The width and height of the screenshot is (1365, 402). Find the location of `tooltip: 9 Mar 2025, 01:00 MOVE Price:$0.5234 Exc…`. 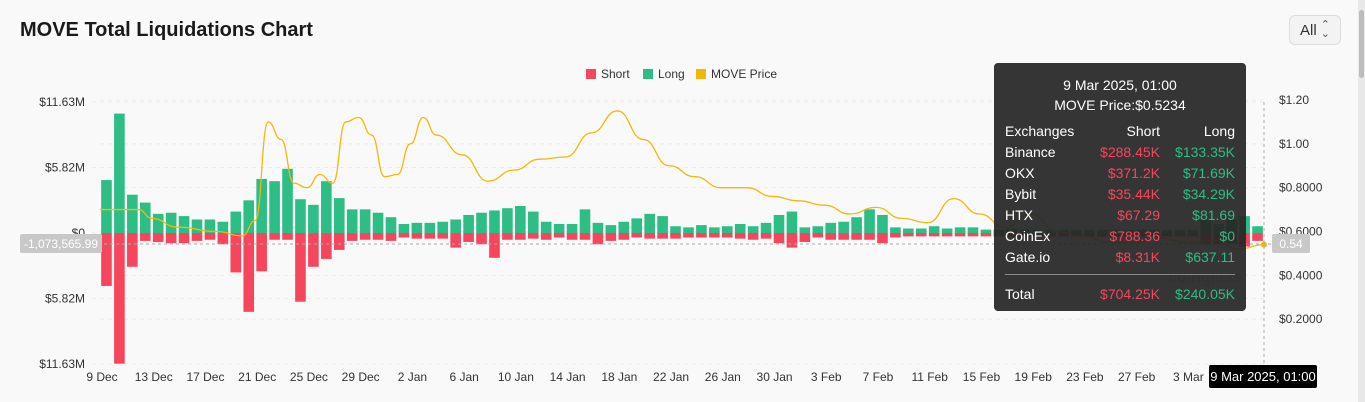

tooltip: 9 Mar 2025, 01:00 MOVE Price:$0.5234 Exc… is located at coordinates (1120, 187).